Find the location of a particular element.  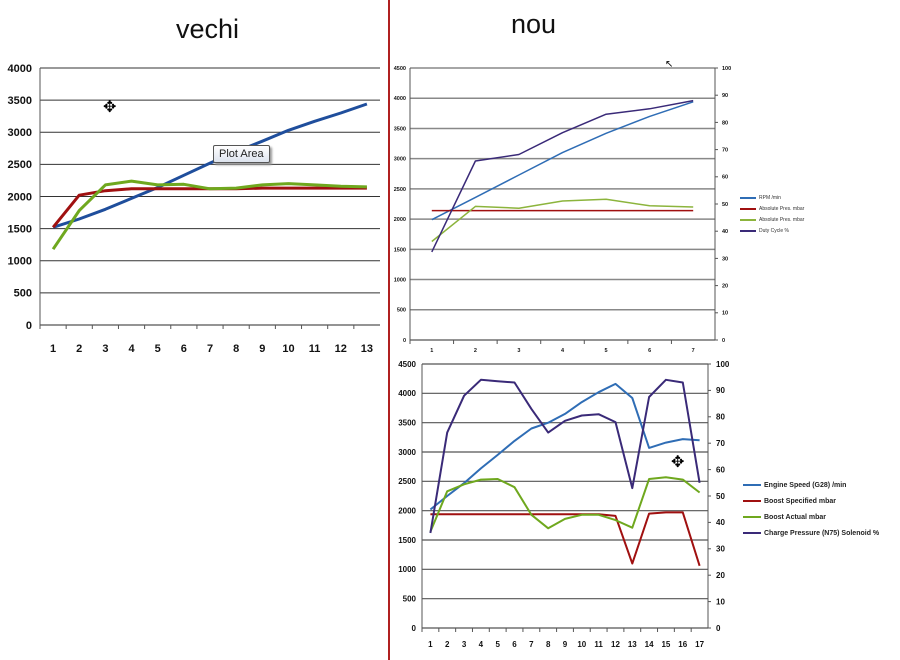

x-tick-label: 10 is located at coordinates (288, 349).